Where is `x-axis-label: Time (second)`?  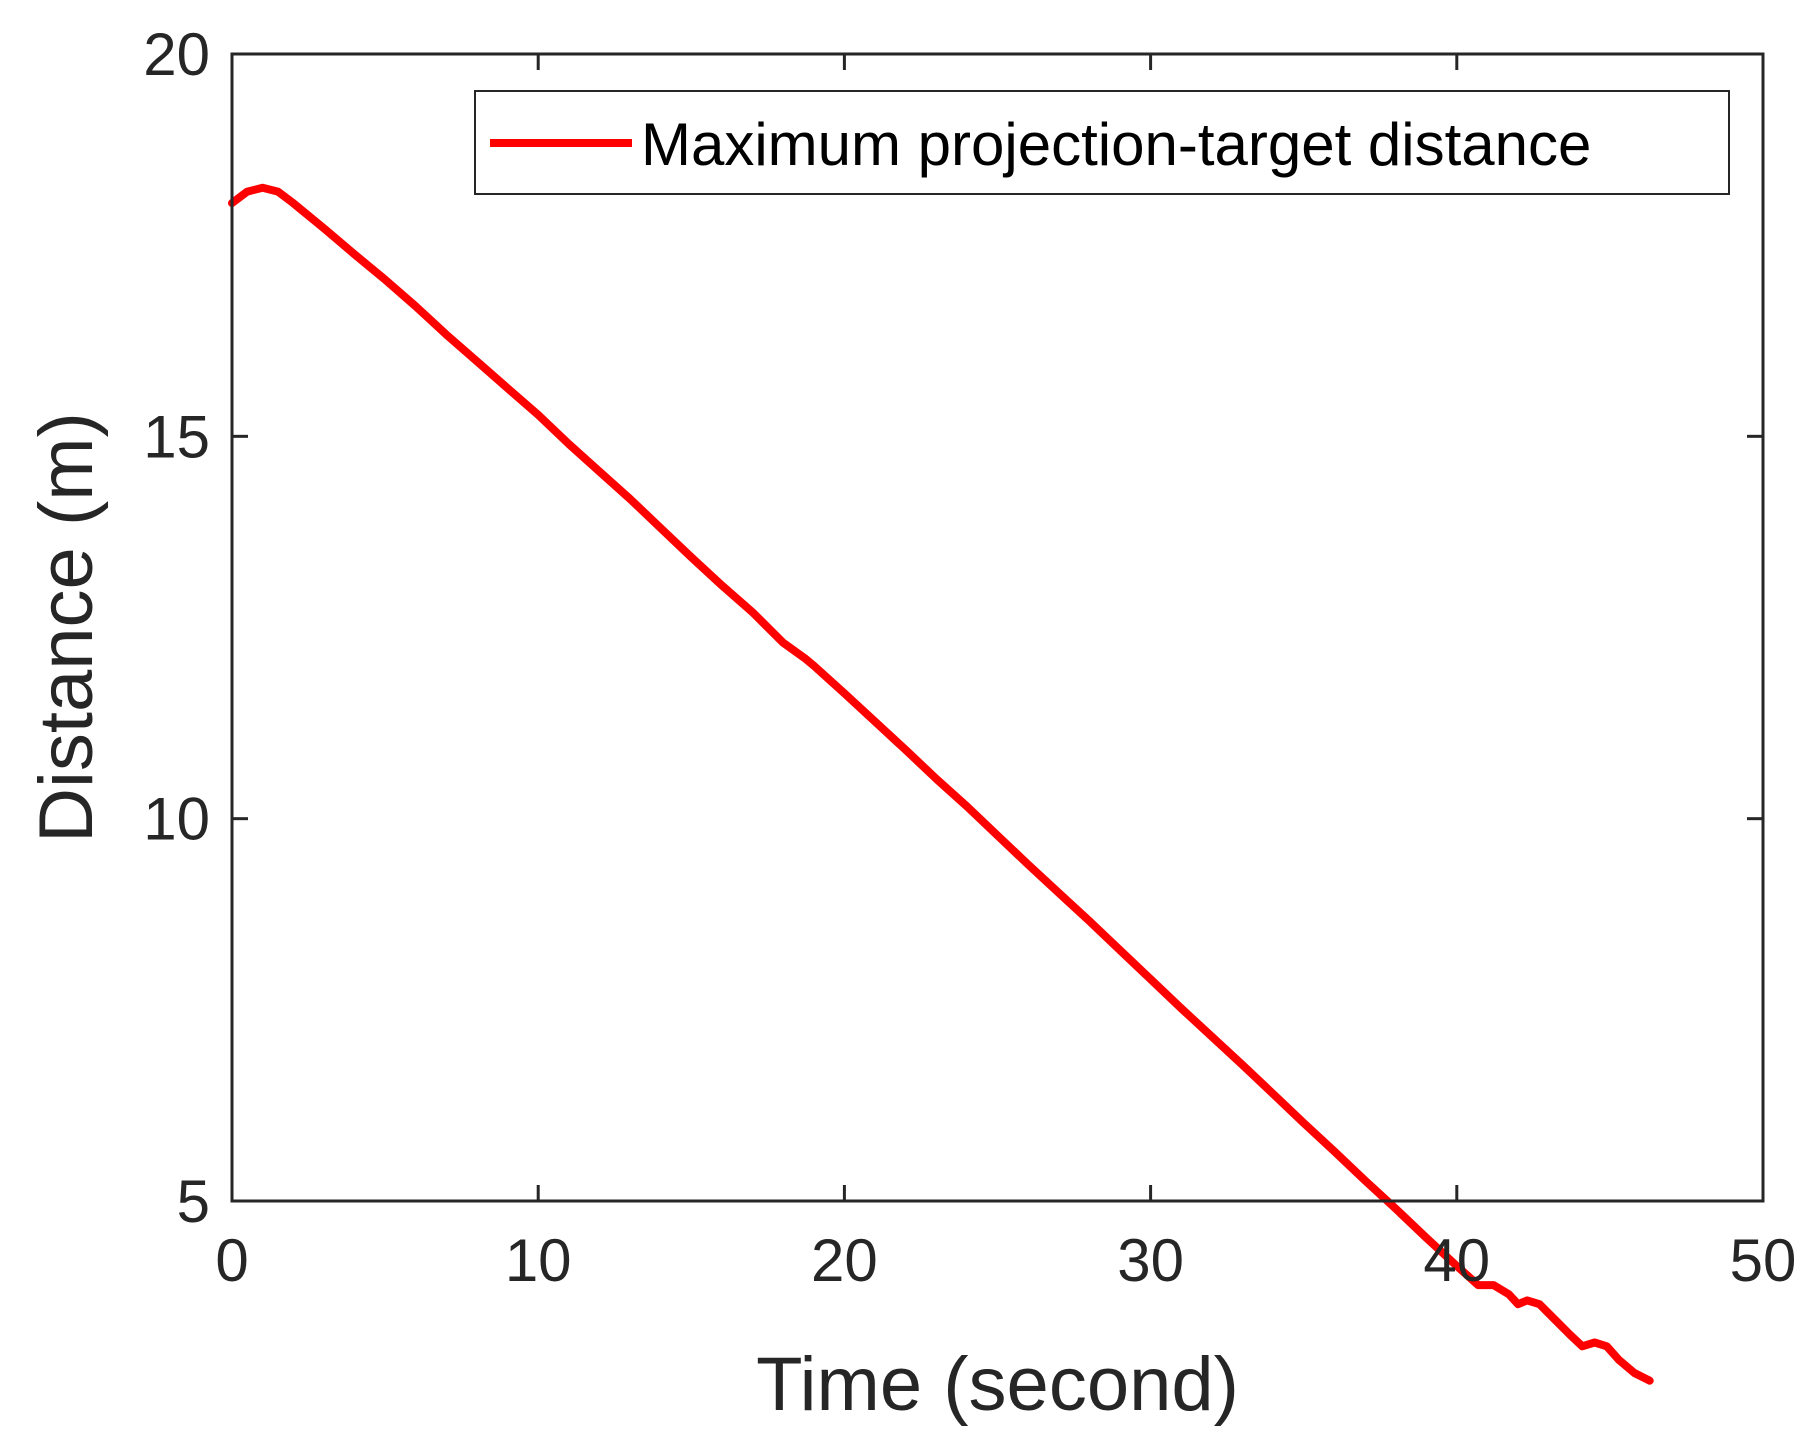
x-axis-label: Time (second) is located at coordinates (997, 1384).